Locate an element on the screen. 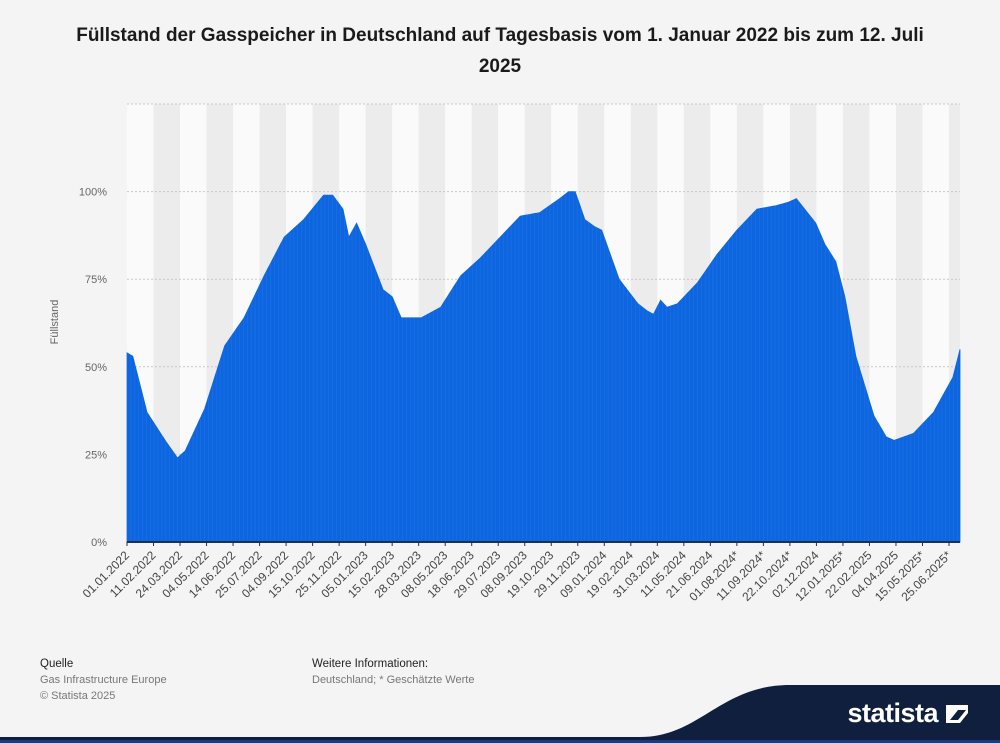 The image size is (1000, 743). source-name: Gas Infrastructure Europe is located at coordinates (103, 680).